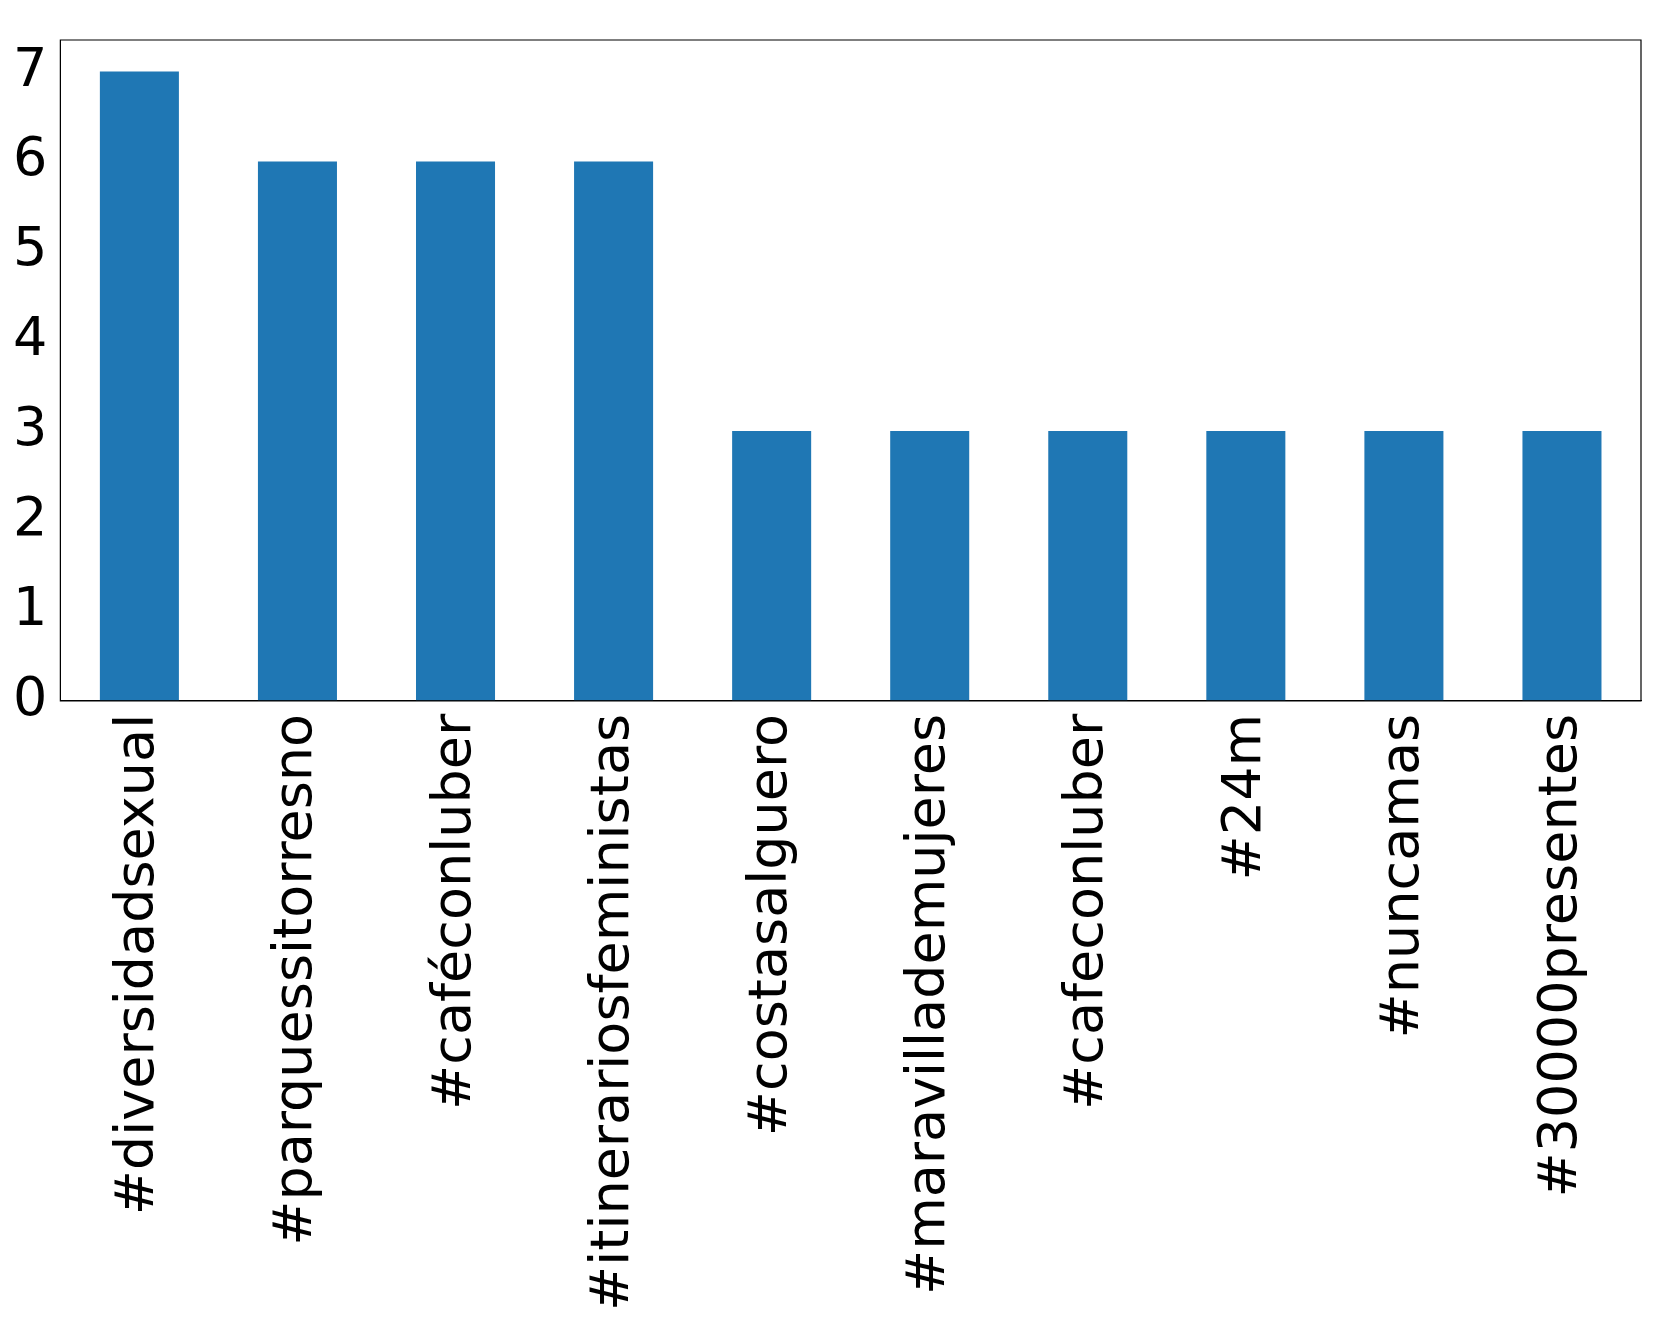 This screenshot has width=1679, height=1319. I want to click on y-tick-label: 5, so click(30, 247).